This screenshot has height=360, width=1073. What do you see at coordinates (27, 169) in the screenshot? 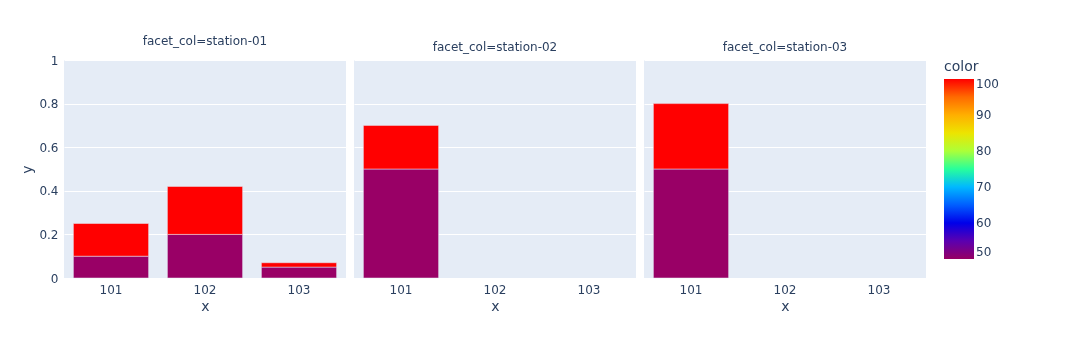
I see `y-axis-title: y` at bounding box center [27, 169].